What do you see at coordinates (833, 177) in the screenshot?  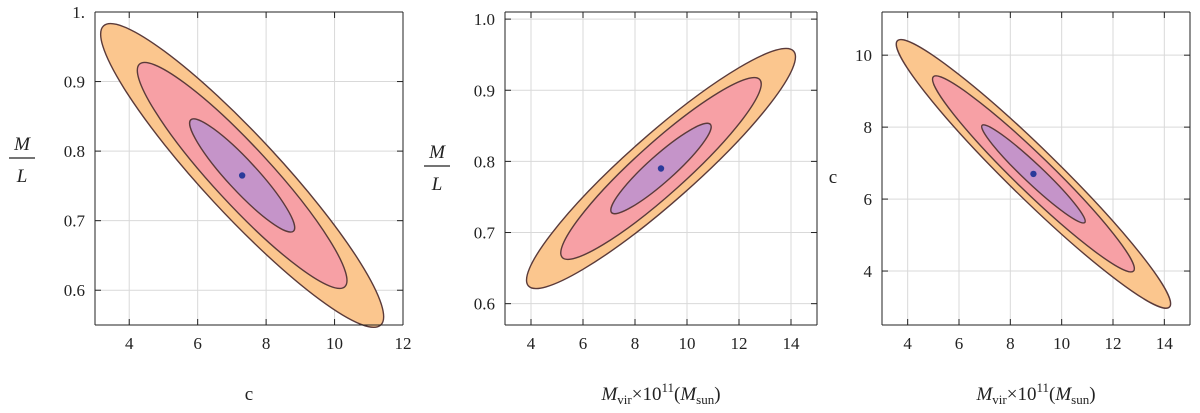 I see `y-axis-label: c` at bounding box center [833, 177].